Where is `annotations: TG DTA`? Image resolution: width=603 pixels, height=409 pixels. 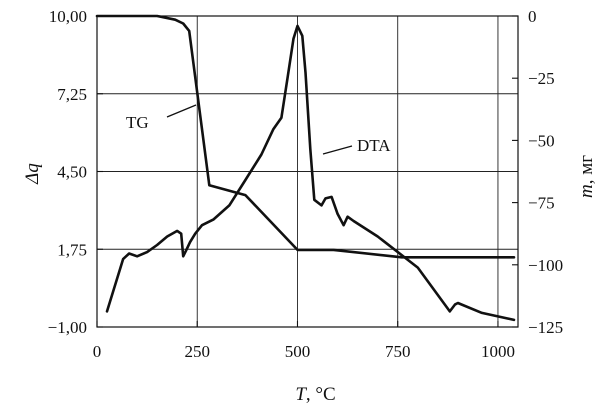
annotations: TG DTA is located at coordinates (258, 129).